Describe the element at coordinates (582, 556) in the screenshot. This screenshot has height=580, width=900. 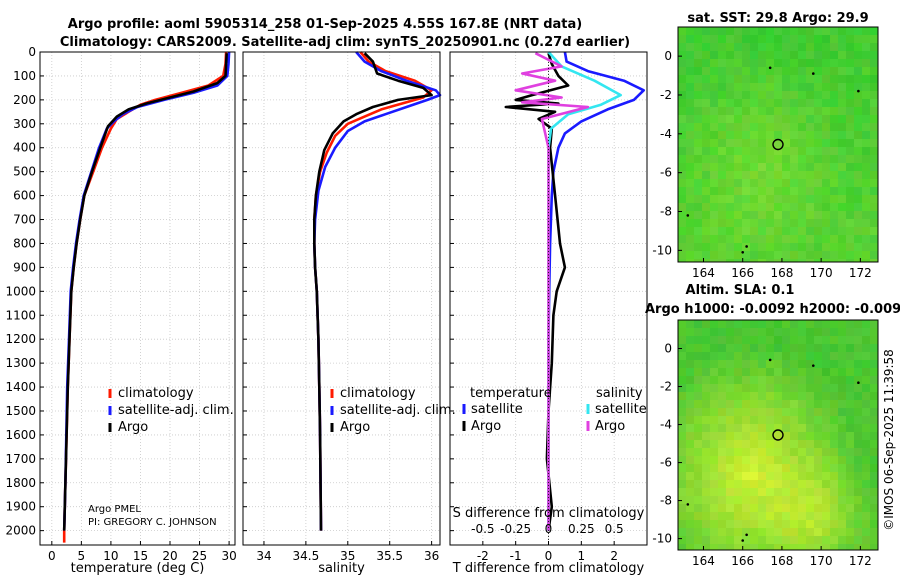
I see `x-tick-label: 1` at that location.